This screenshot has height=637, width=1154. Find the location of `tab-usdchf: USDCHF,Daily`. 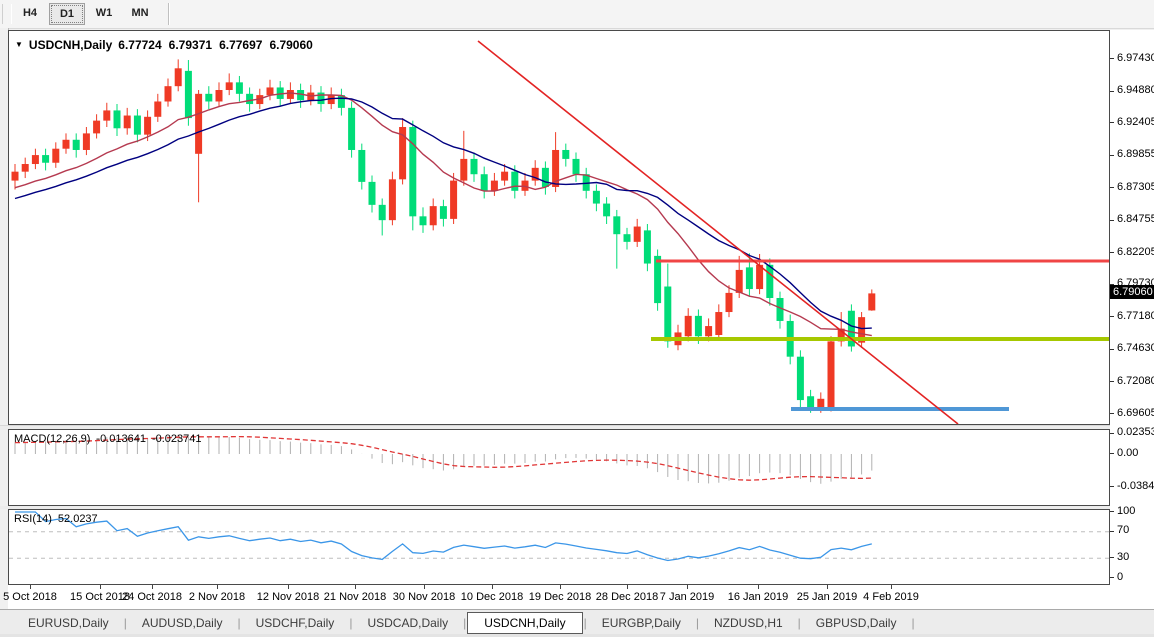

tab-usdchf: USDCHF,Daily is located at coordinates (295, 622).